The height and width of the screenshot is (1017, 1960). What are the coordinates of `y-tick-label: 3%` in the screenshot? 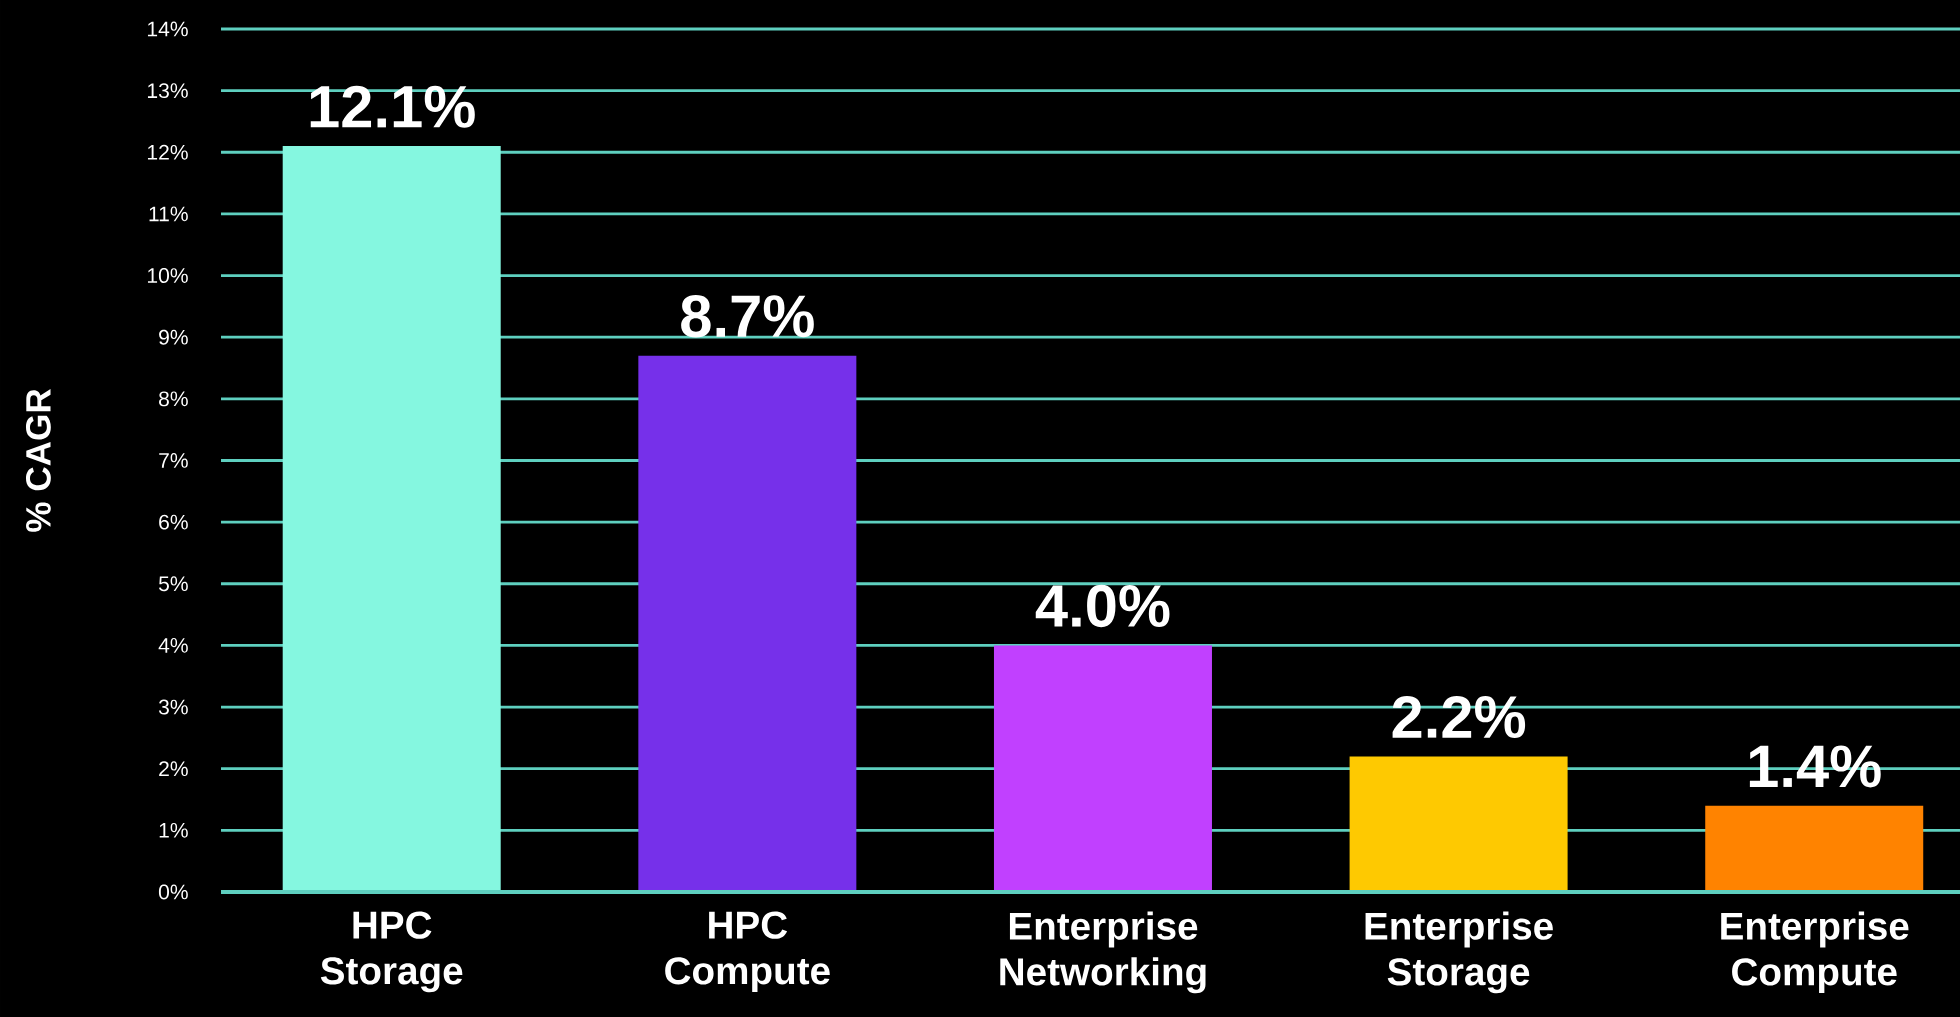 It's located at (173, 707).